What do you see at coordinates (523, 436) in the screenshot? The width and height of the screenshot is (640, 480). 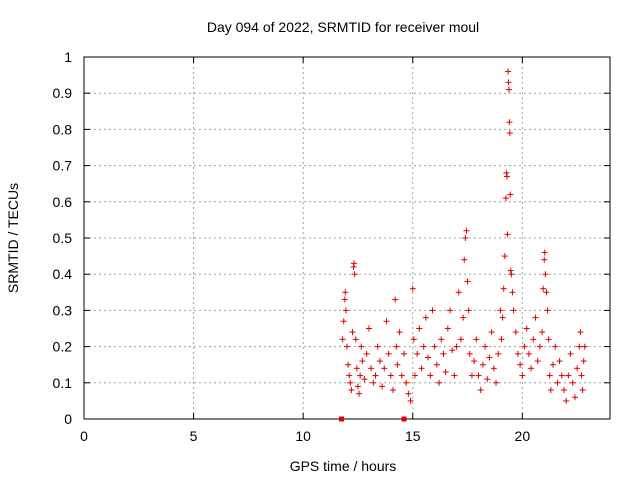 I see `x-tick-label: 20` at bounding box center [523, 436].